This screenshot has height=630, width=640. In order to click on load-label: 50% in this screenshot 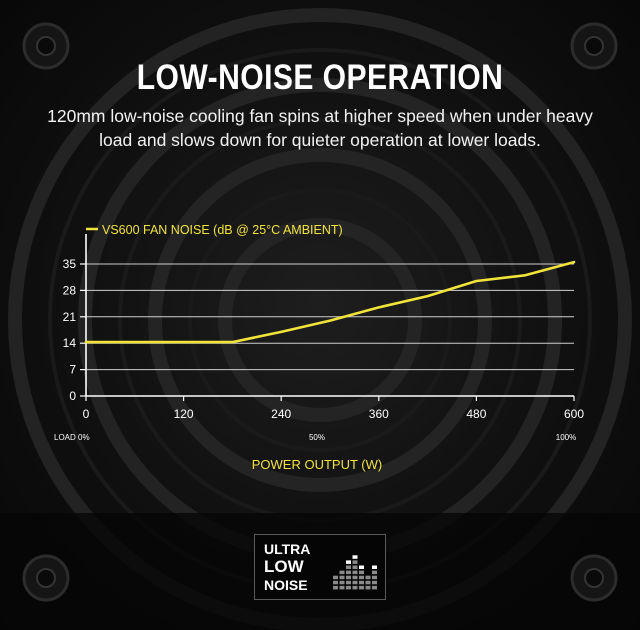, I will do `click(317, 437)`.